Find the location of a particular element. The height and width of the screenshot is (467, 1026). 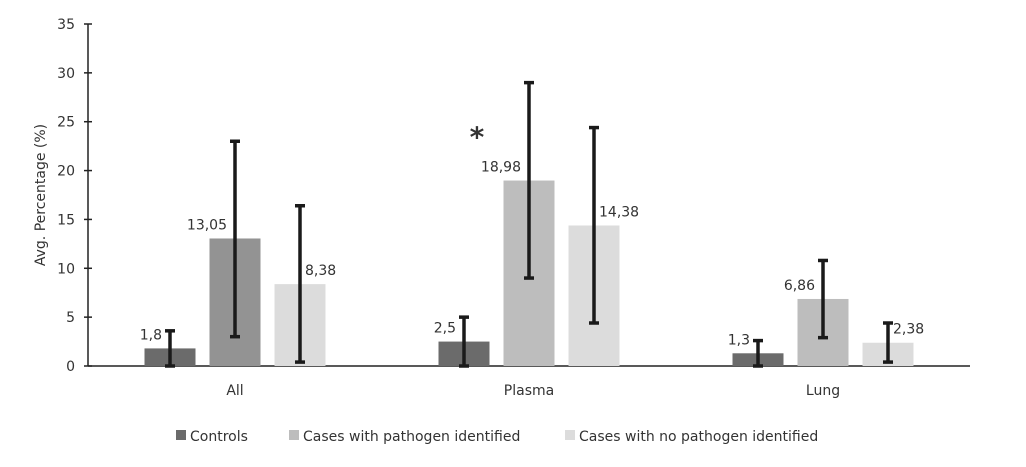

y-tick-label: 25 is located at coordinates (66, 123).